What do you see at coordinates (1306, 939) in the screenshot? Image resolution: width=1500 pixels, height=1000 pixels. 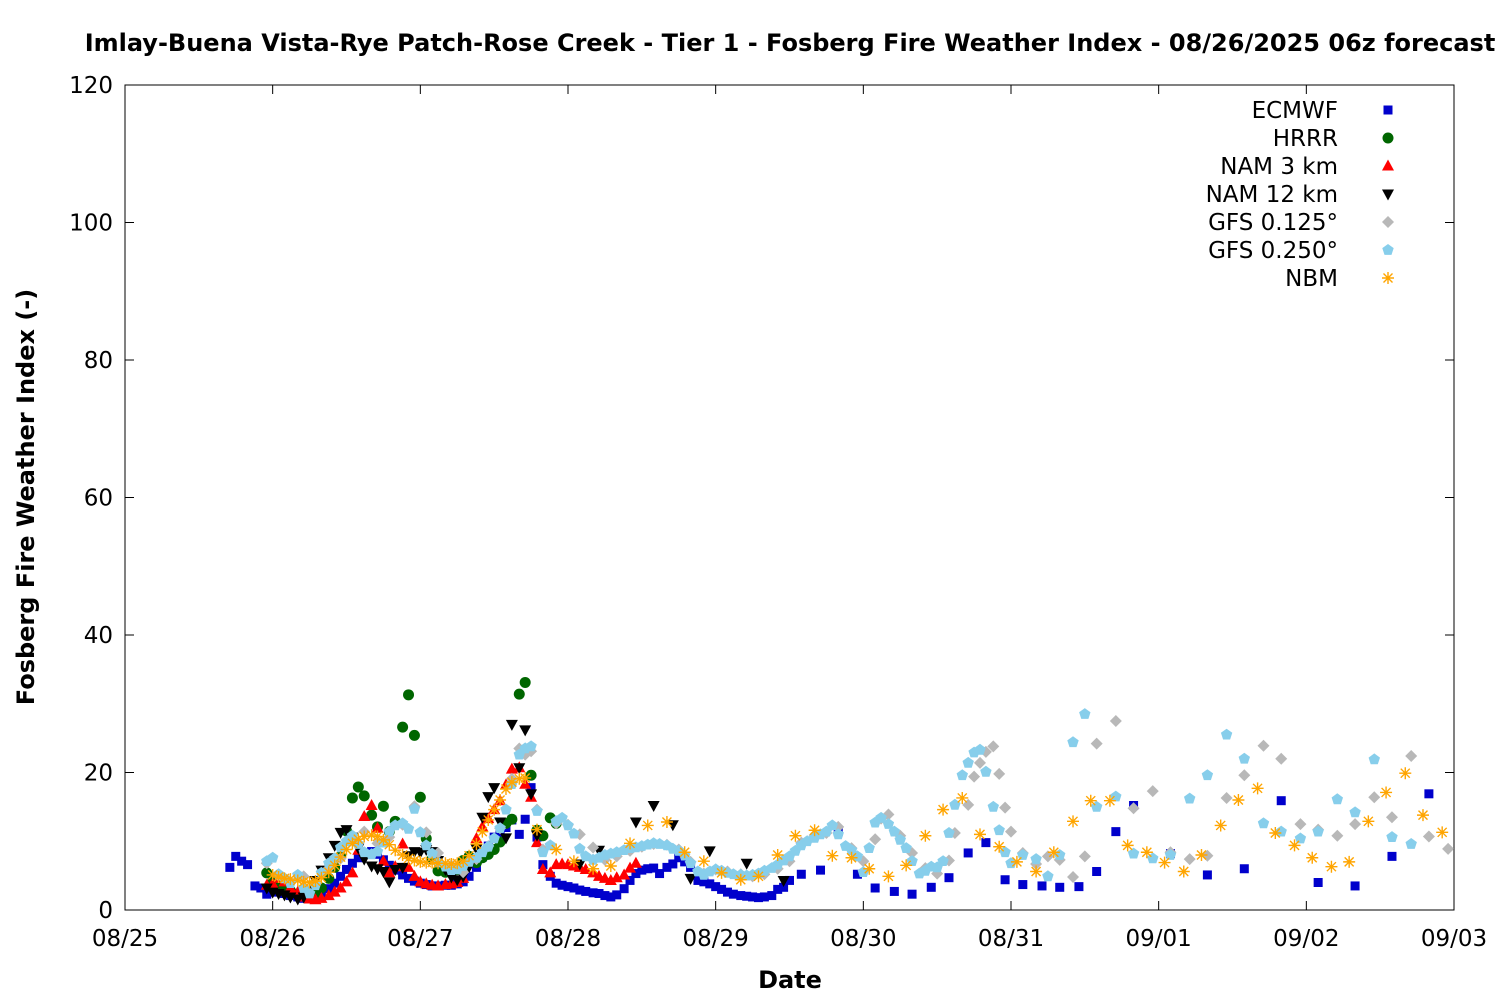 I see `x-tick-label: 09/02` at bounding box center [1306, 939].